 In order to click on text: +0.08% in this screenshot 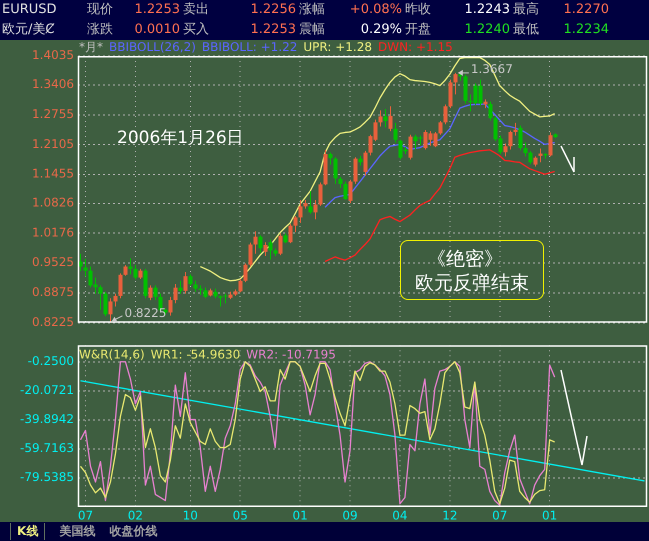, I will do `click(375, 10)`.